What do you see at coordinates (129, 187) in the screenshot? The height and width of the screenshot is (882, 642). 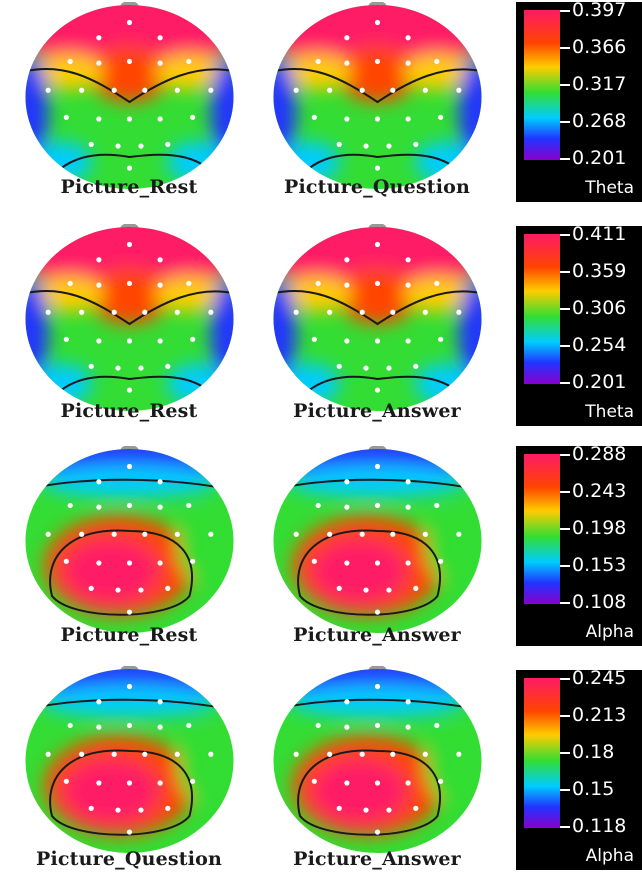 I see `map-label: Picture_Rest` at bounding box center [129, 187].